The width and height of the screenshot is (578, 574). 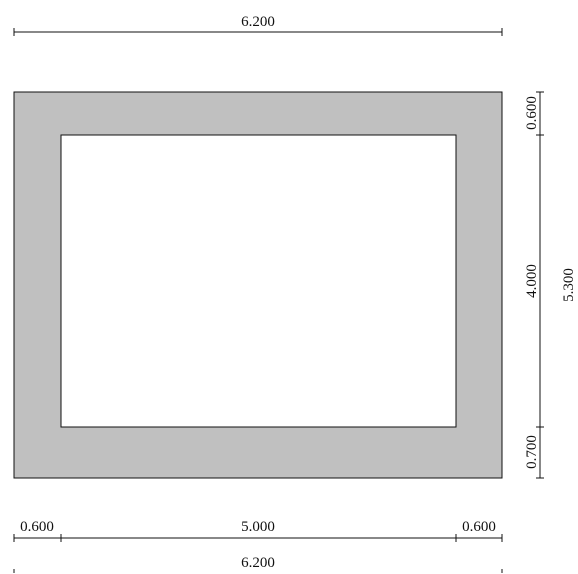 I want to click on right-bottom-wall-label: 0.700, so click(x=532, y=452).